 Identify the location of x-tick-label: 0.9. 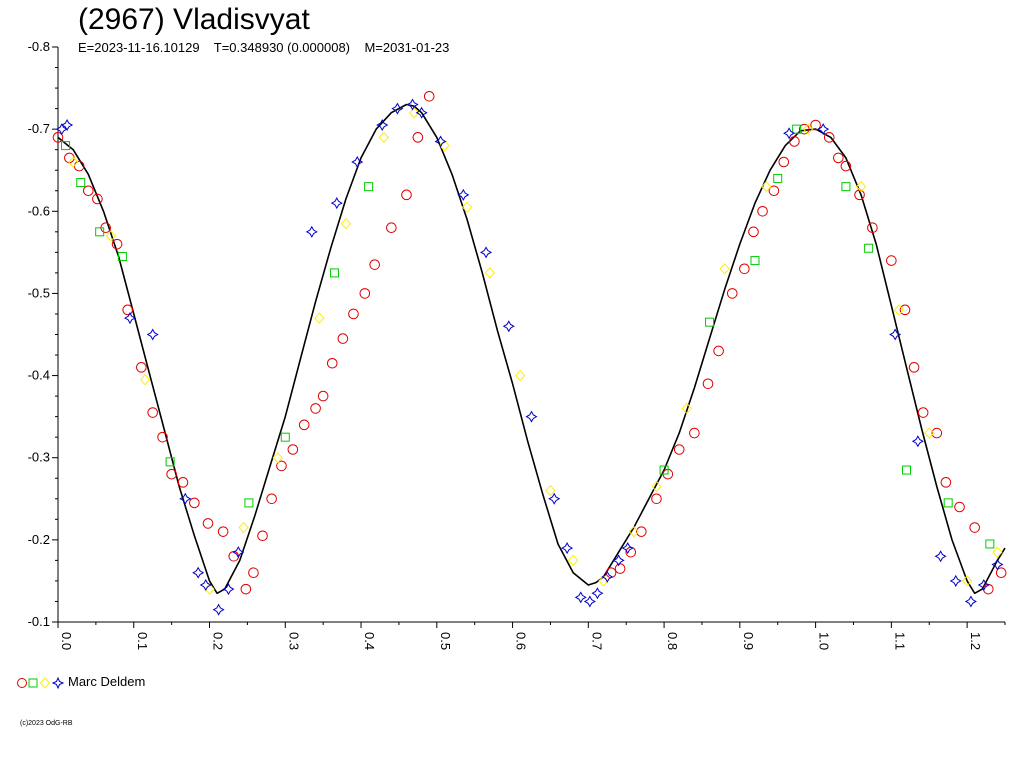
(748, 641).